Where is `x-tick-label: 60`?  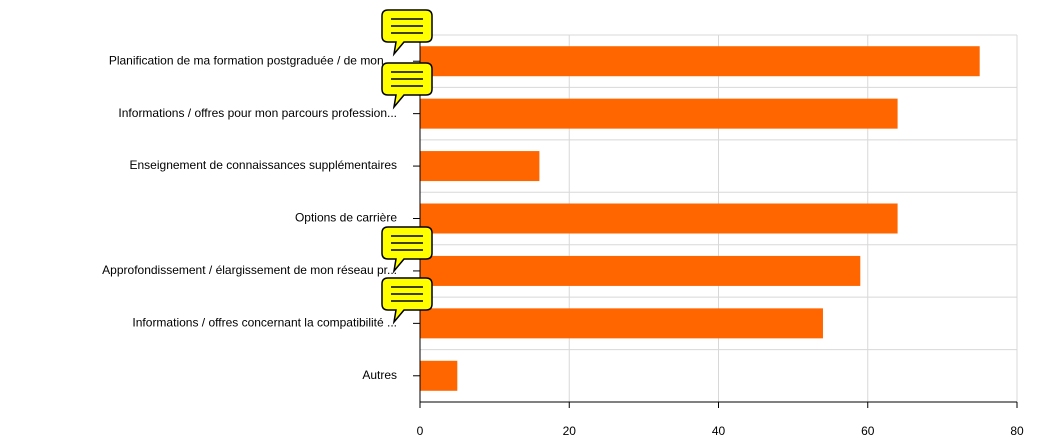 x-tick-label: 60 is located at coordinates (868, 431).